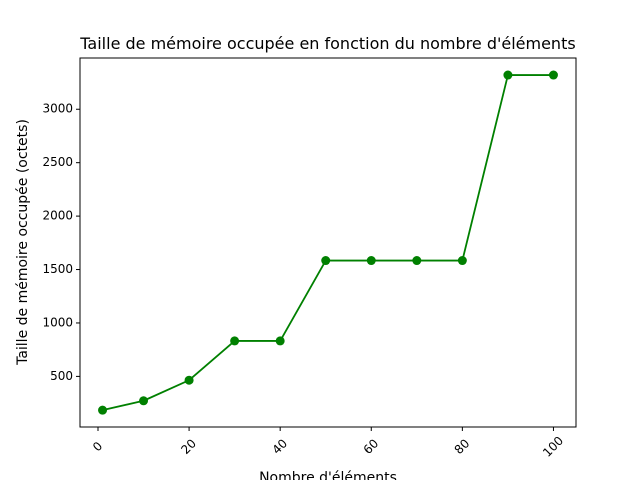  What do you see at coordinates (97, 446) in the screenshot?
I see `x-tick-label: 0` at bounding box center [97, 446].